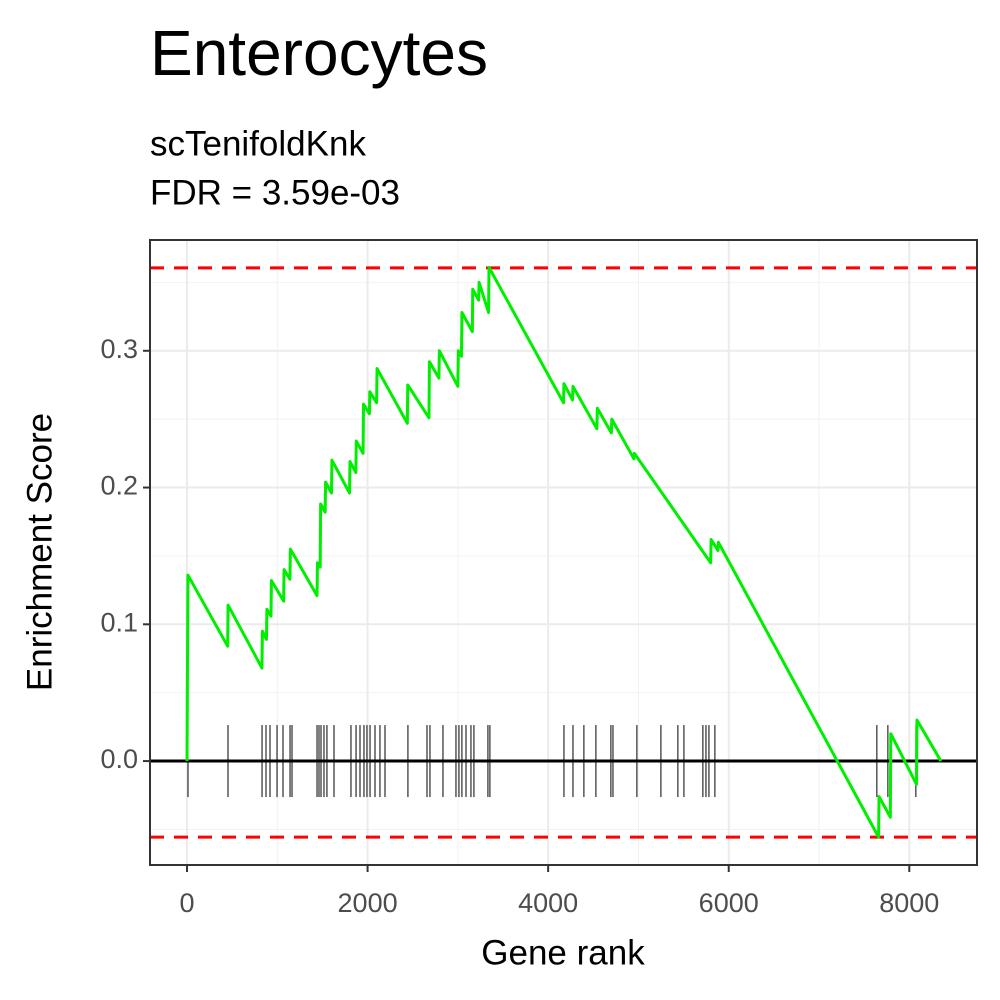  I want to click on x-tick-label: 6000, so click(729, 903).